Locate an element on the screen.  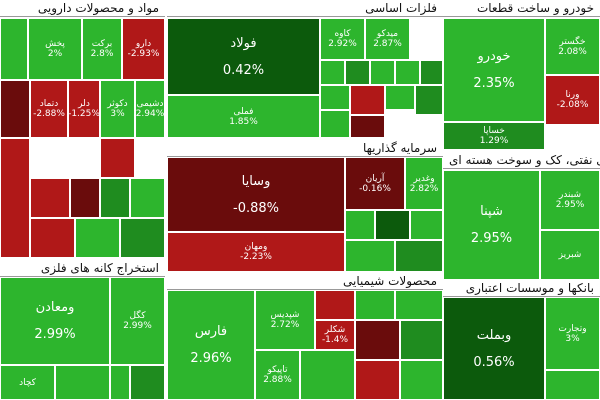
stock-change: -2.88% is located at coordinates (49, 114).